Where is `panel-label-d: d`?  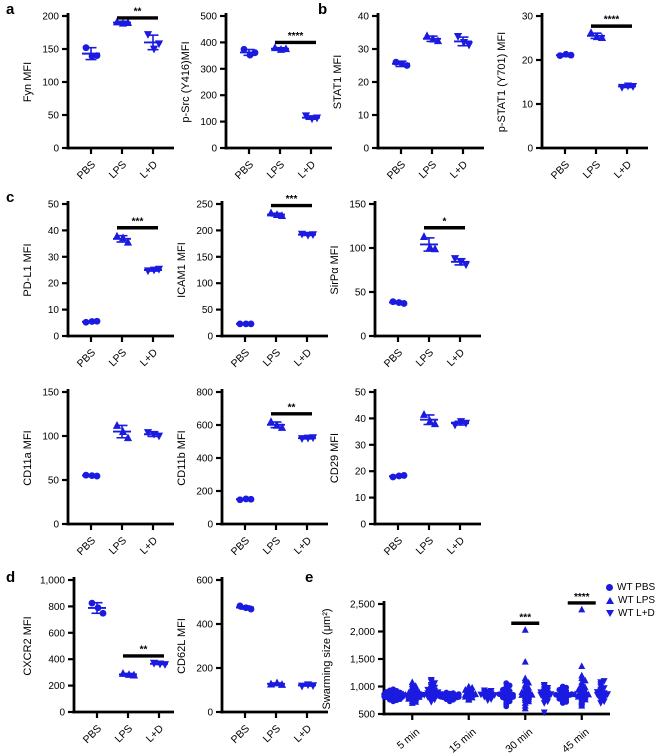 panel-label-d: d is located at coordinates (11, 577).